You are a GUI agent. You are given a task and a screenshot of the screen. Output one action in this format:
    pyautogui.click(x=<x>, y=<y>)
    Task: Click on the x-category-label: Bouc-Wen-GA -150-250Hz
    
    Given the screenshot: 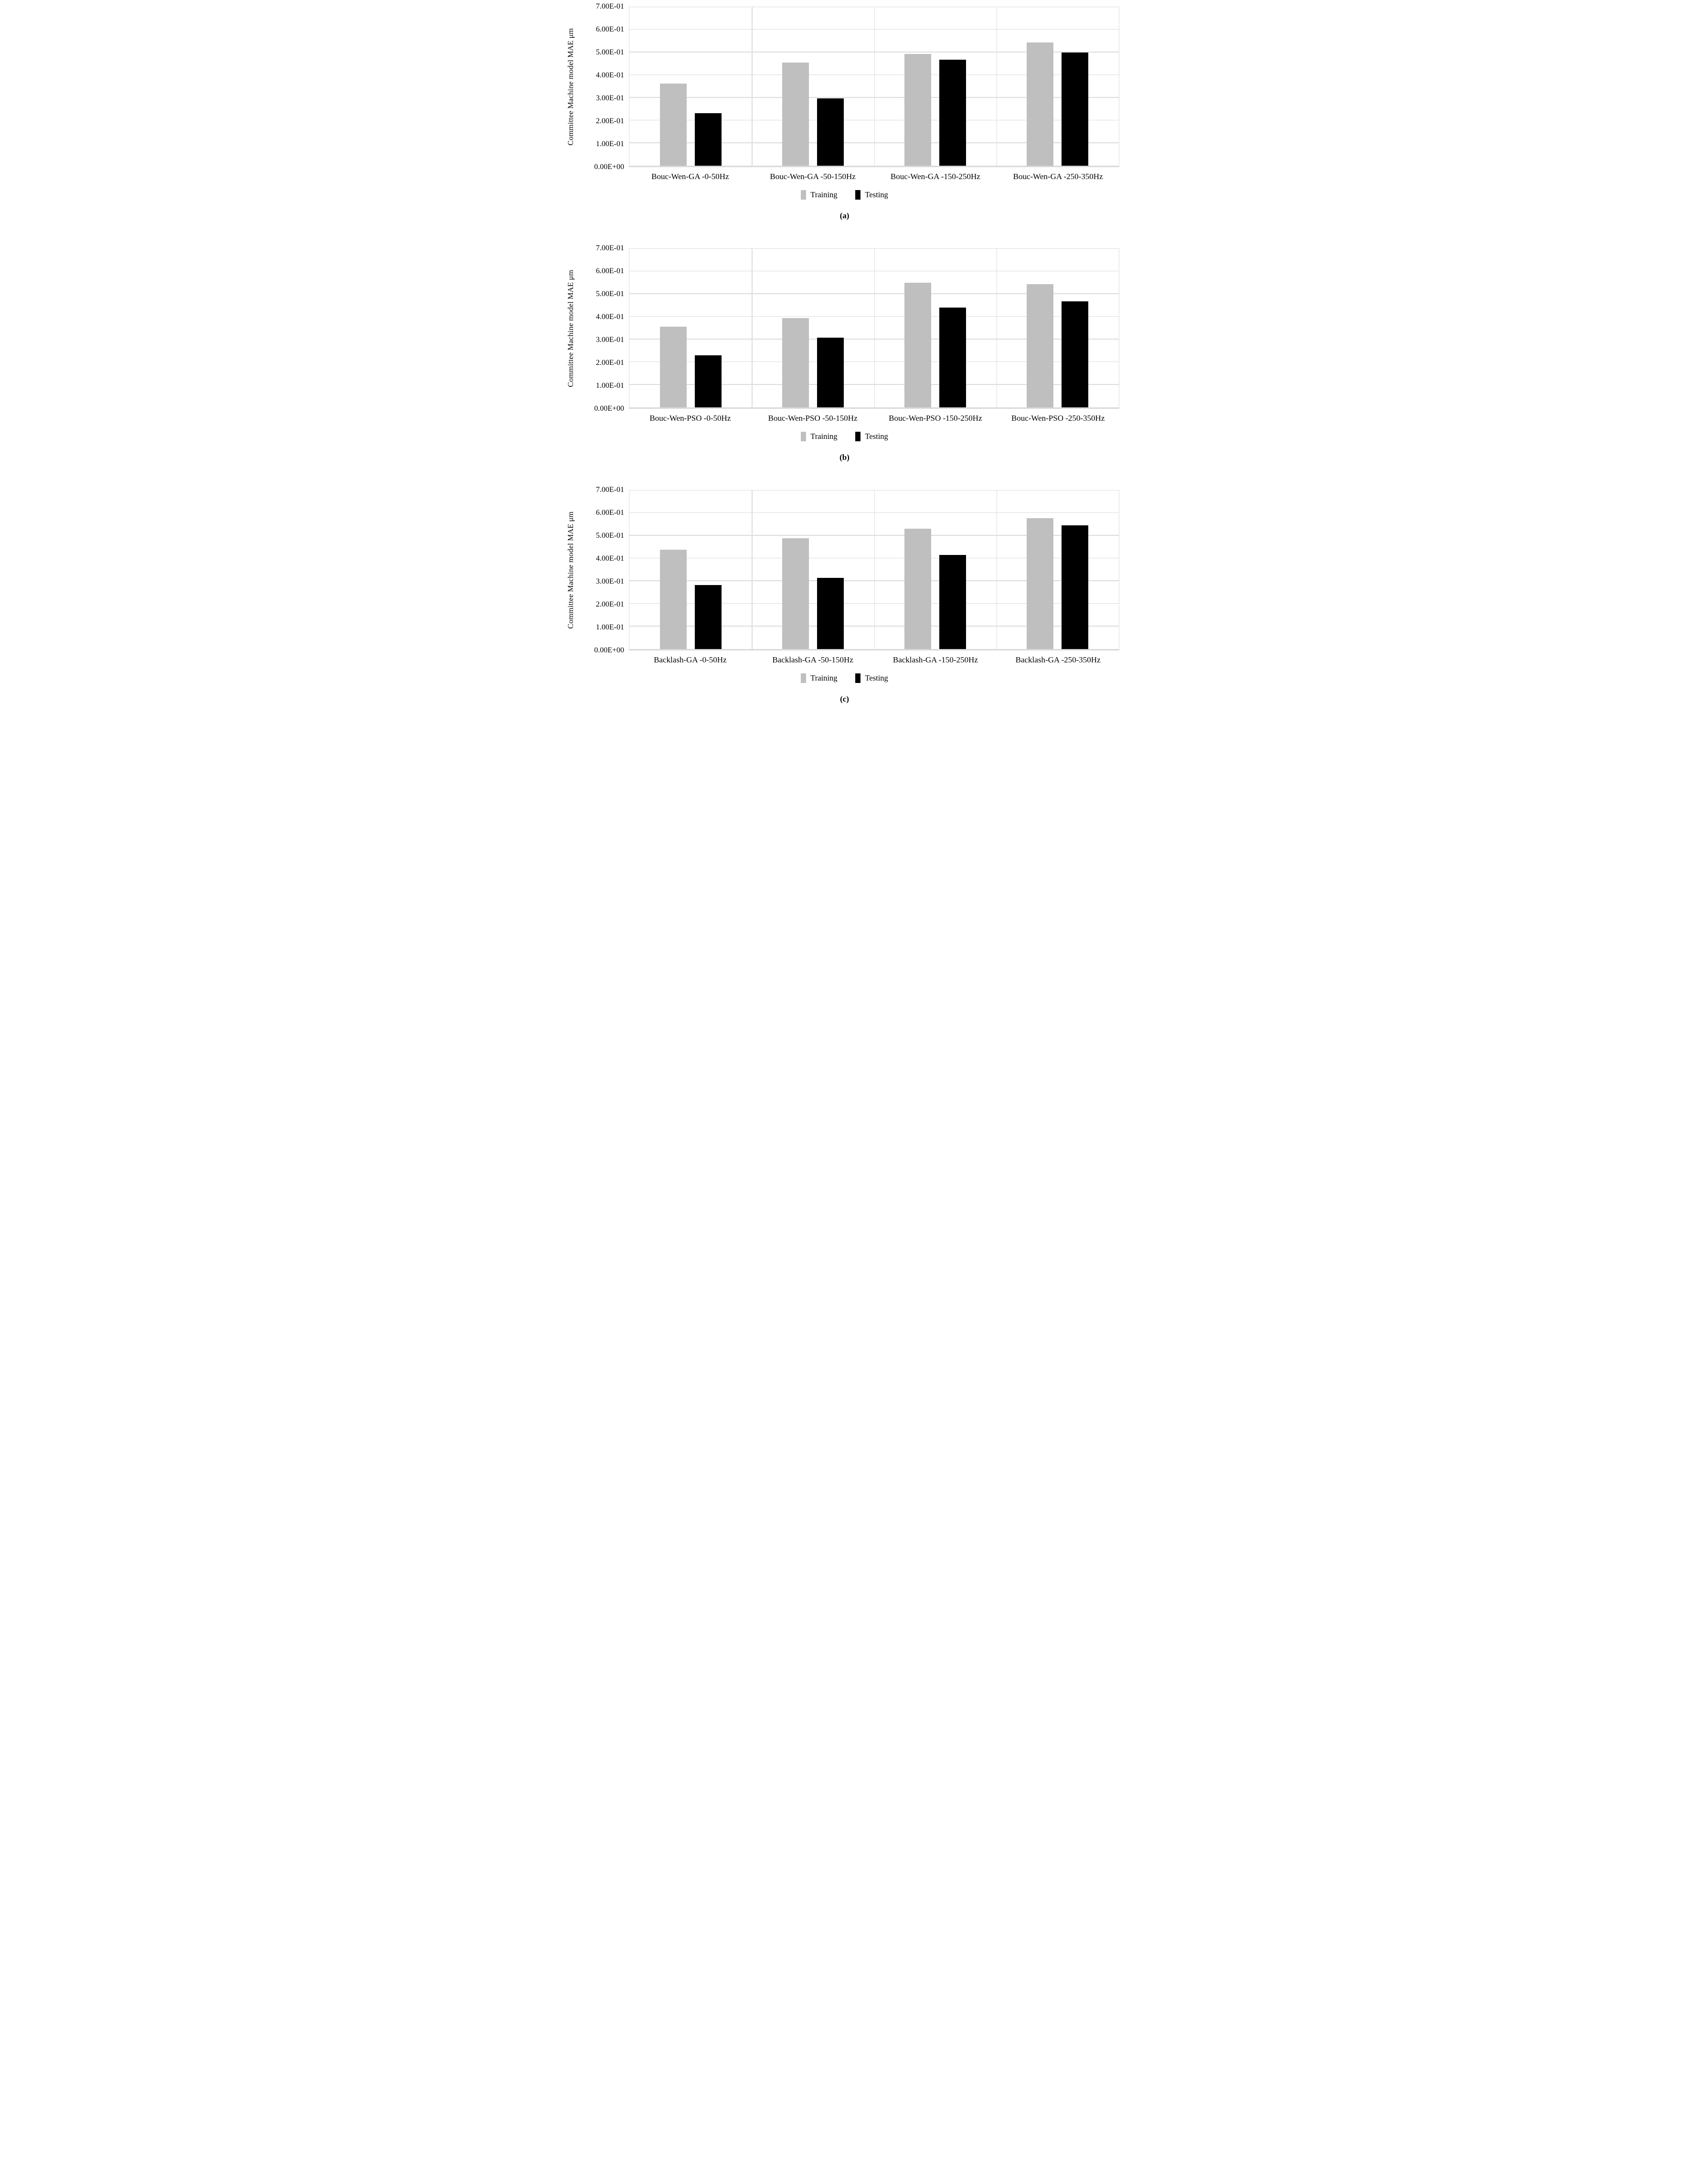 What is the action you would take?
    pyautogui.click(x=935, y=177)
    